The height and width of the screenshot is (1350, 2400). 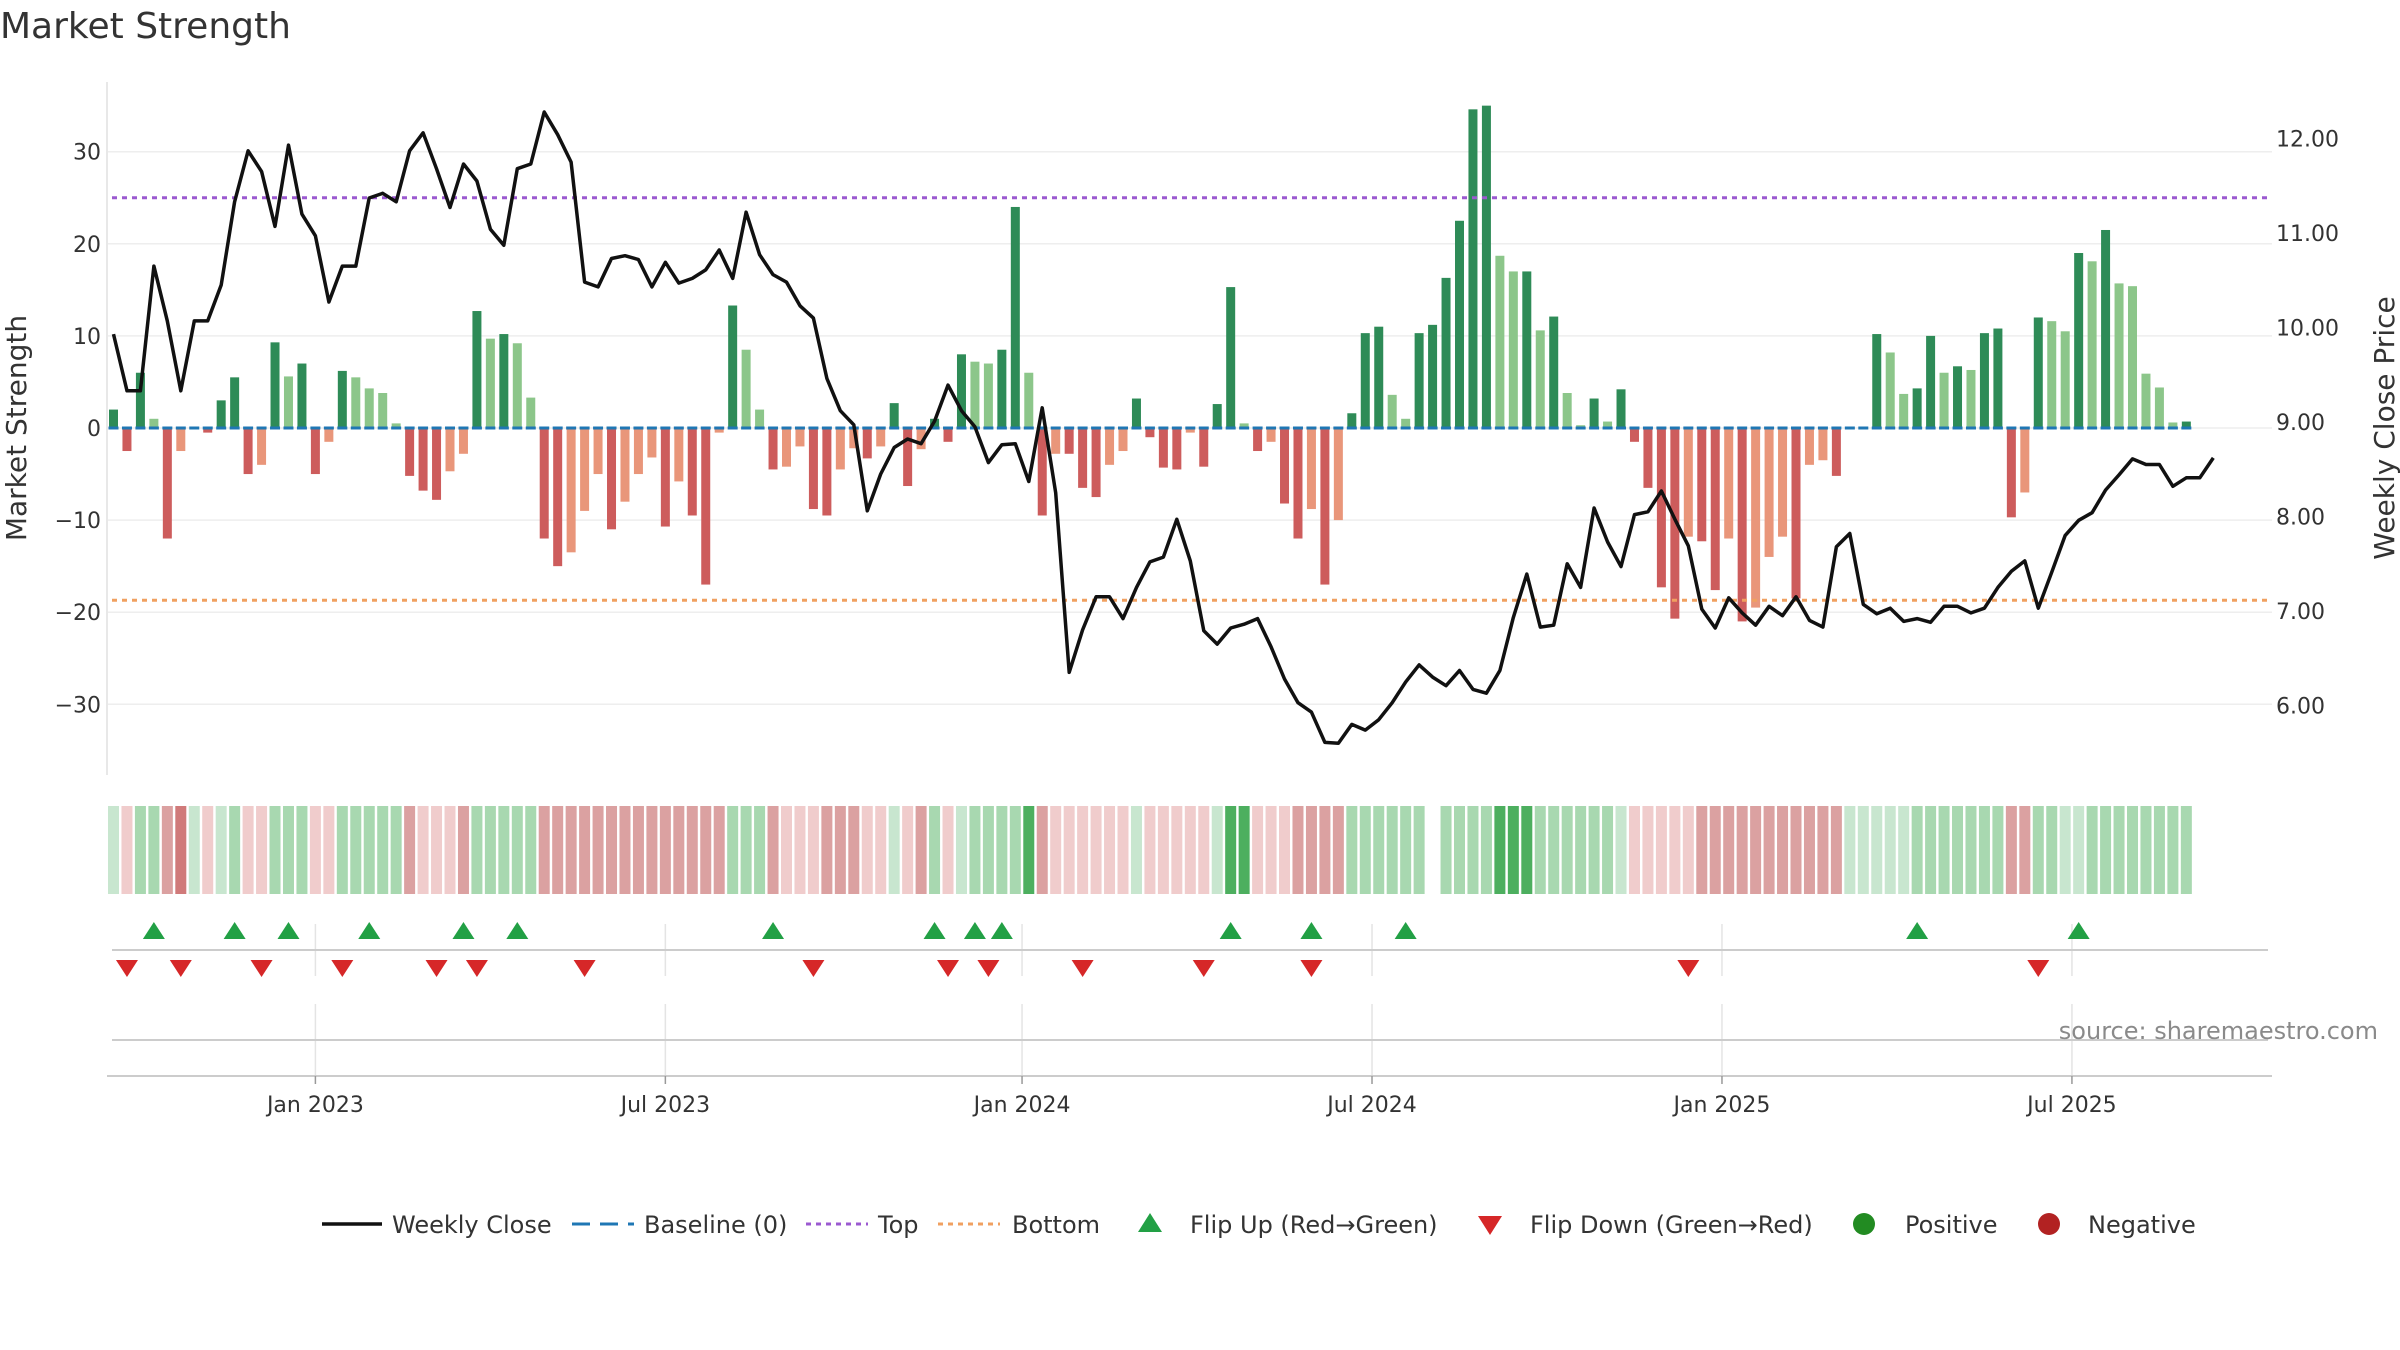 I want to click on legend-label-1: Baseline (0), so click(x=715, y=1225).